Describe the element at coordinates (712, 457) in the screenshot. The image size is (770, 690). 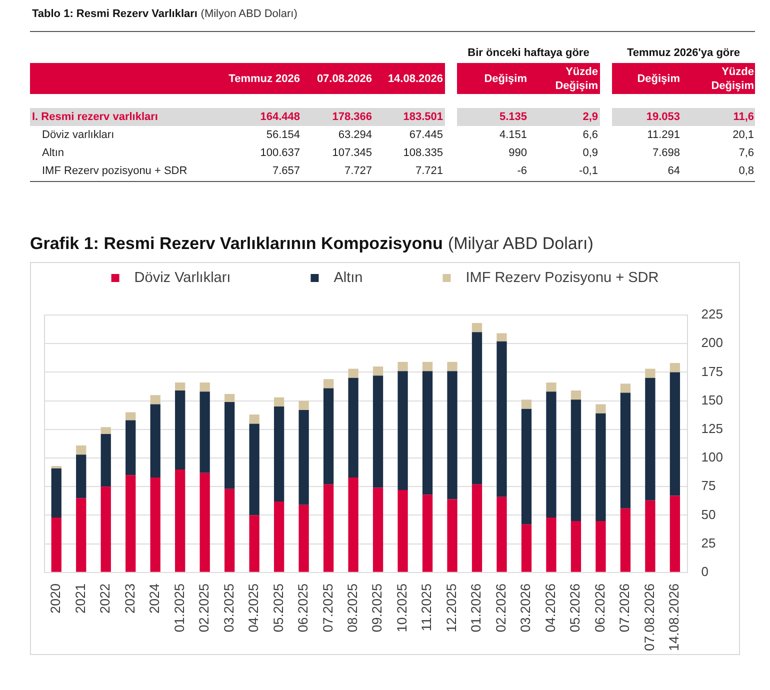
I see `y-tick-label: 100` at that location.